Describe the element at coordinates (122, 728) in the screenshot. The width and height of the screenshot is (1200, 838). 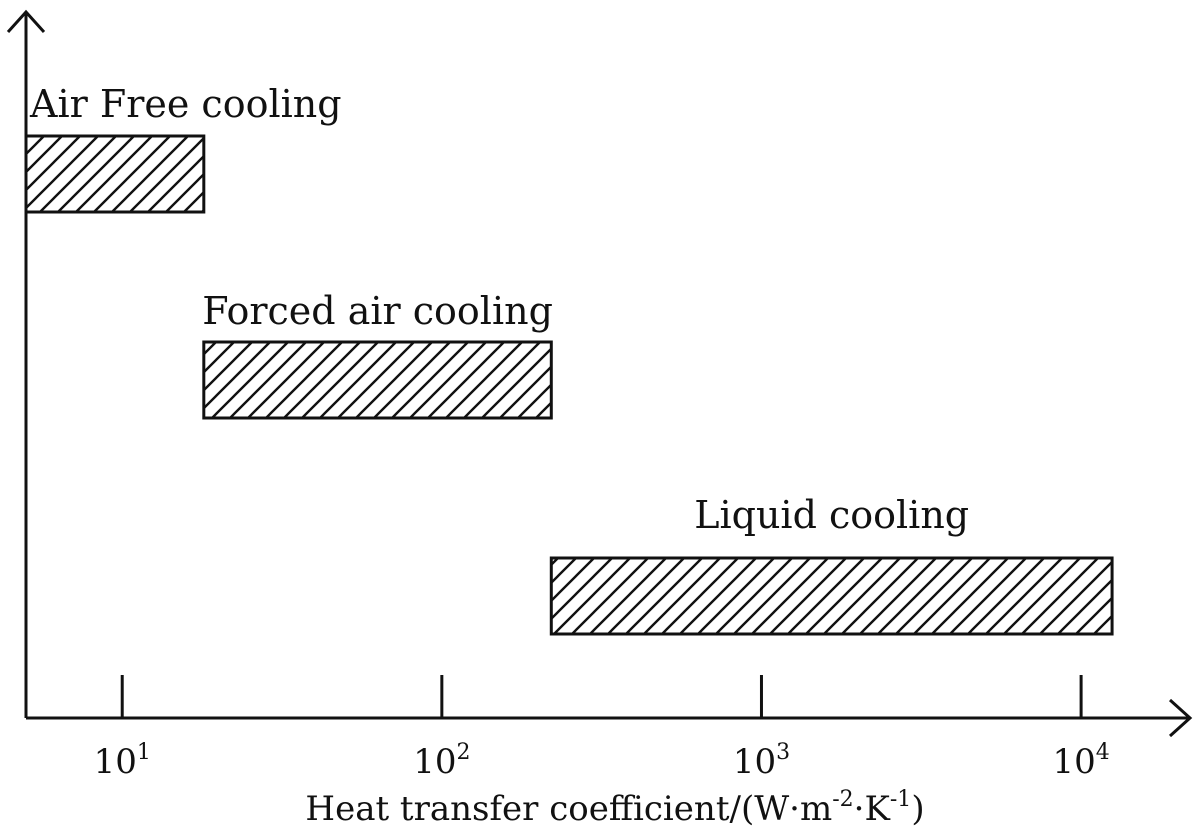
I see `x-tick: 101` at that location.